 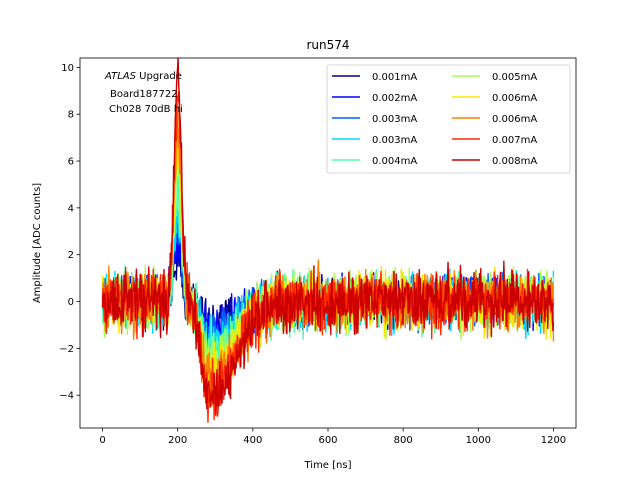 I want to click on y-tick-label: 8, so click(x=71, y=115).